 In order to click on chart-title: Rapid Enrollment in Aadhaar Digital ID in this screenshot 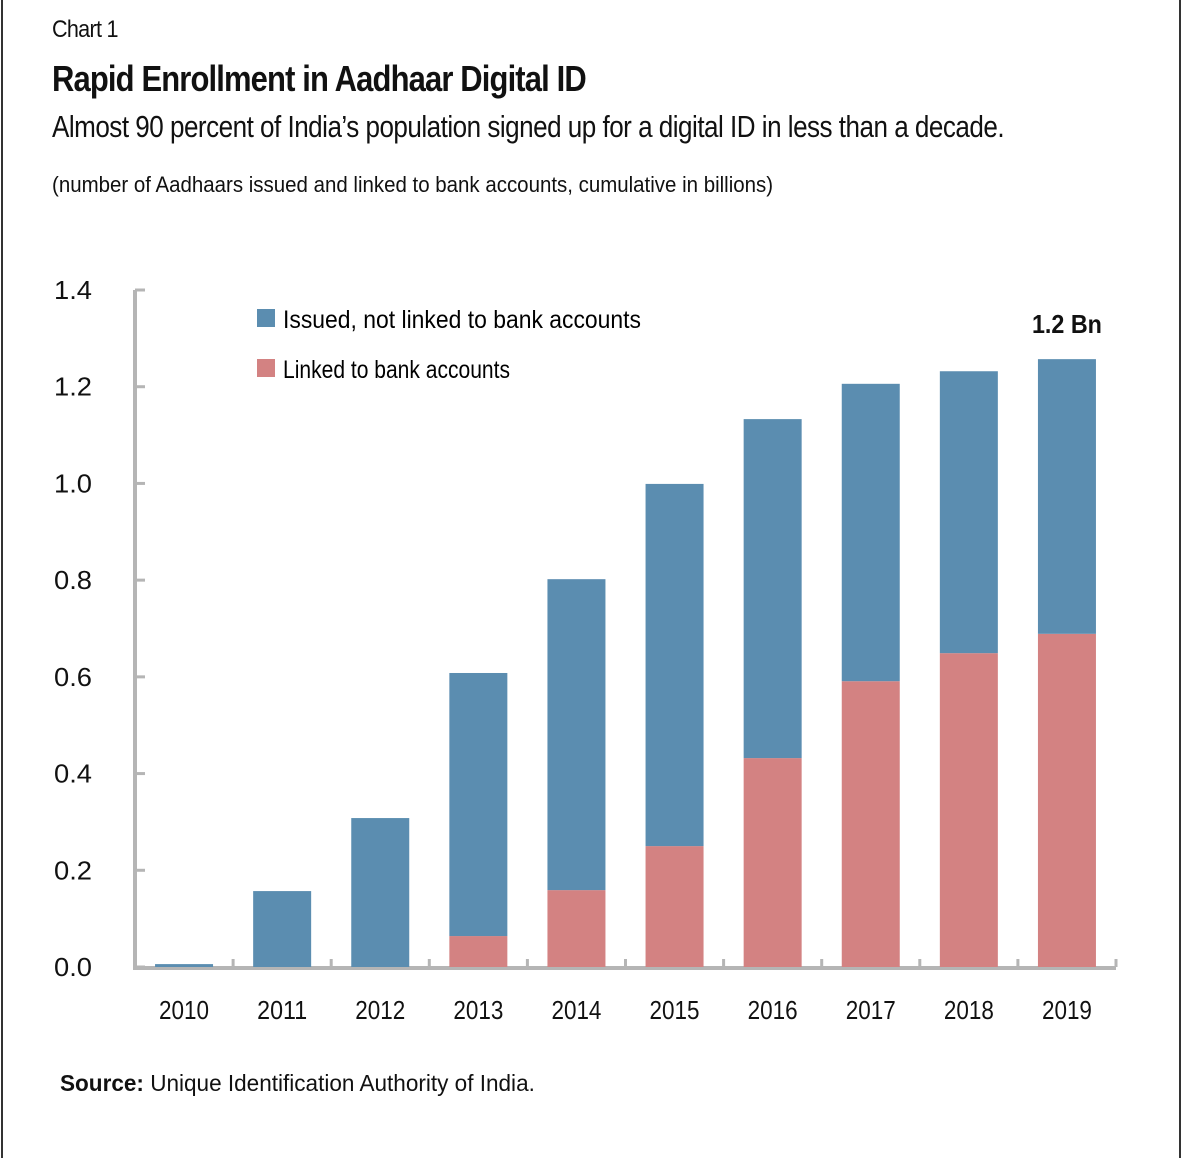, I will do `click(319, 78)`.